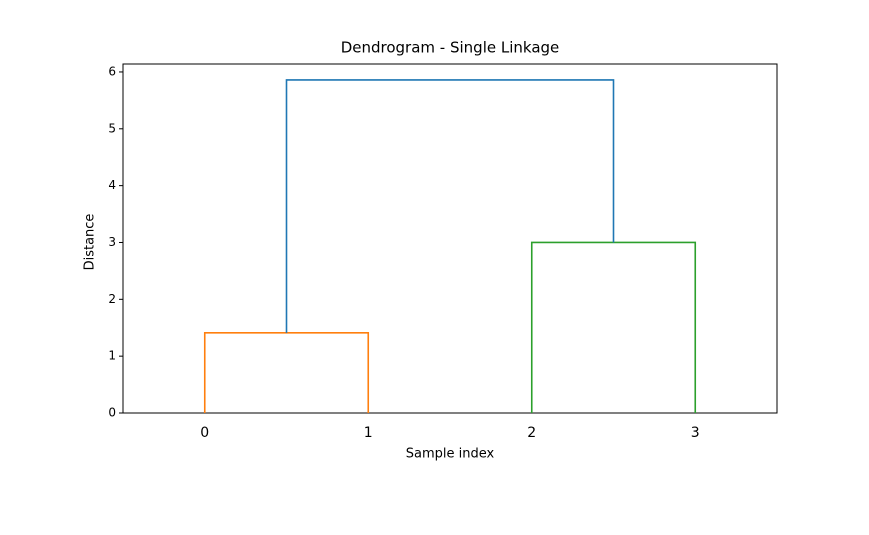  I want to click on y-tick-label: 3, so click(112, 242).